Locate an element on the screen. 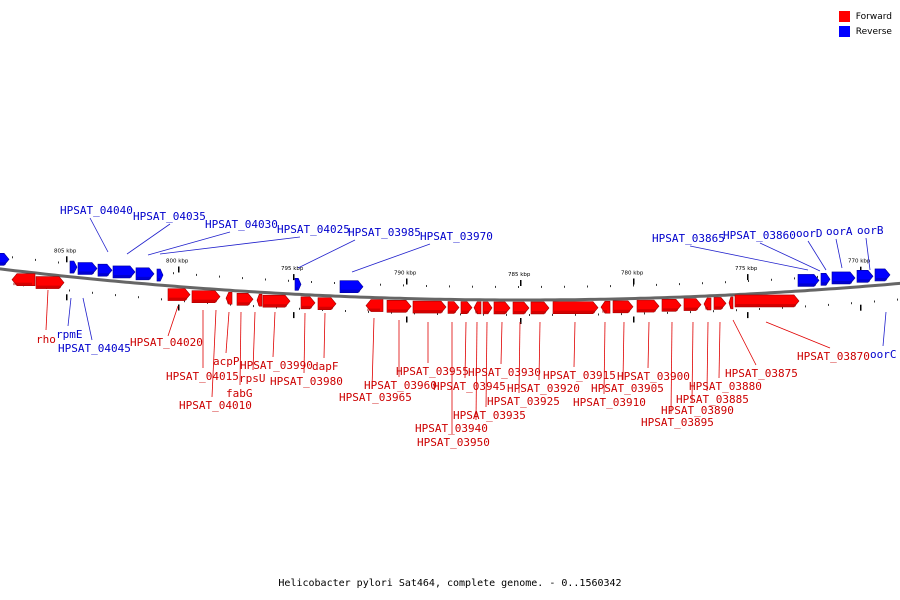 The width and height of the screenshot is (900, 600). gene-label: rho is located at coordinates (46, 339).